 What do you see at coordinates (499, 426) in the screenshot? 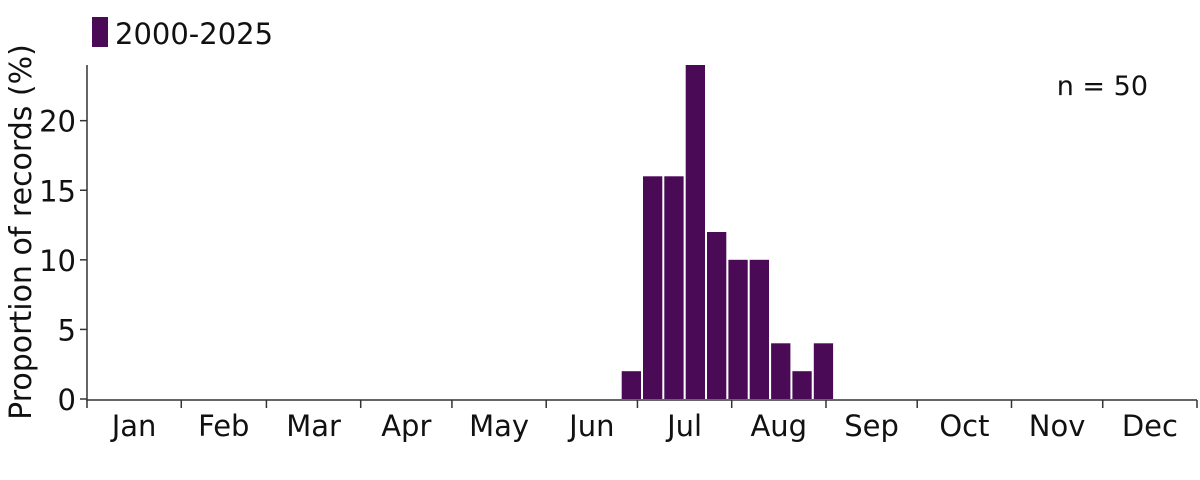
I see `x-tick-label-may: May` at bounding box center [499, 426].